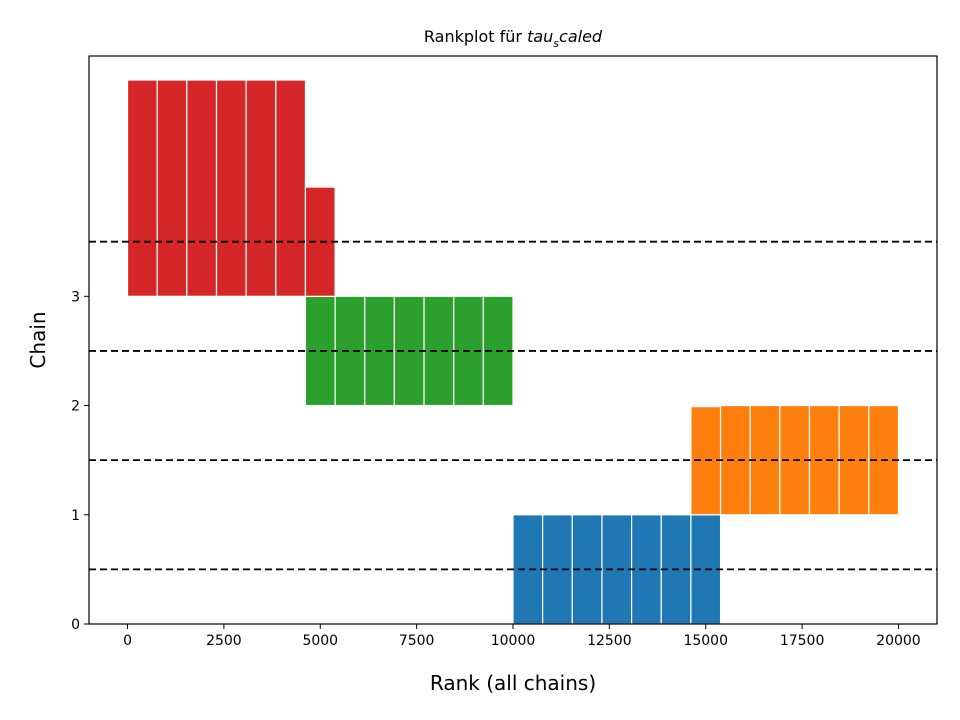  Describe the element at coordinates (75, 407) in the screenshot. I see `y-tick-label: 2` at that location.